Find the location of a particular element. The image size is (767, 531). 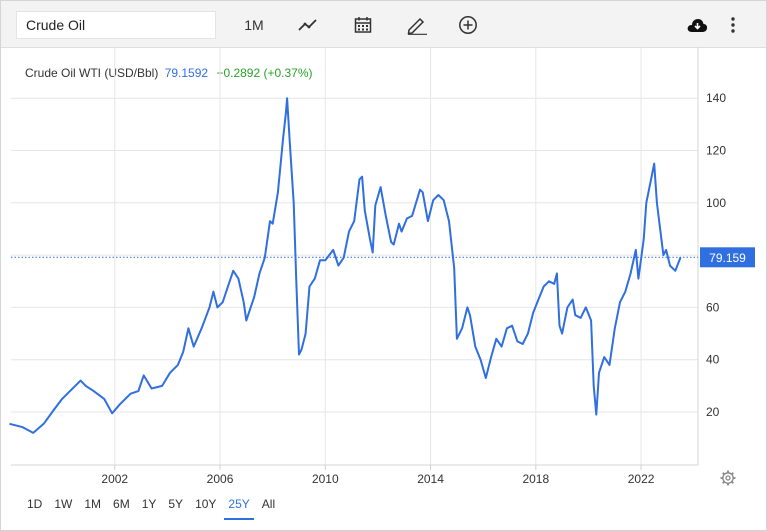

add-indicator-icon is located at coordinates (468, 25).